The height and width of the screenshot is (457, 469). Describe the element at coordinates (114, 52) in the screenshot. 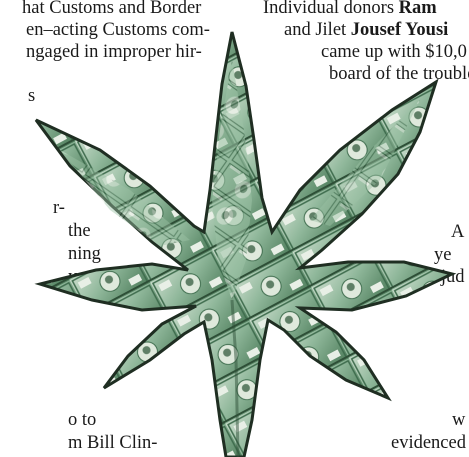

I see `left-line-3: ngaged in improper hir-` at that location.